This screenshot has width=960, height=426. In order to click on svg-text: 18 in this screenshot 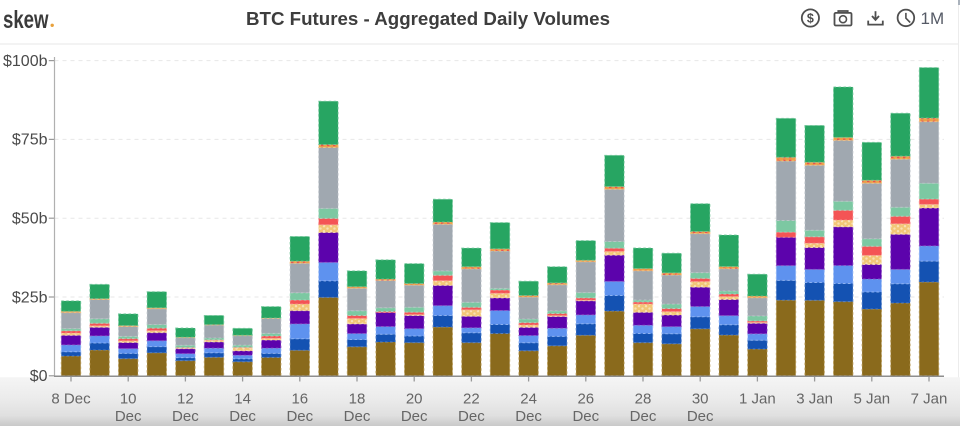, I will do `click(357, 399)`.